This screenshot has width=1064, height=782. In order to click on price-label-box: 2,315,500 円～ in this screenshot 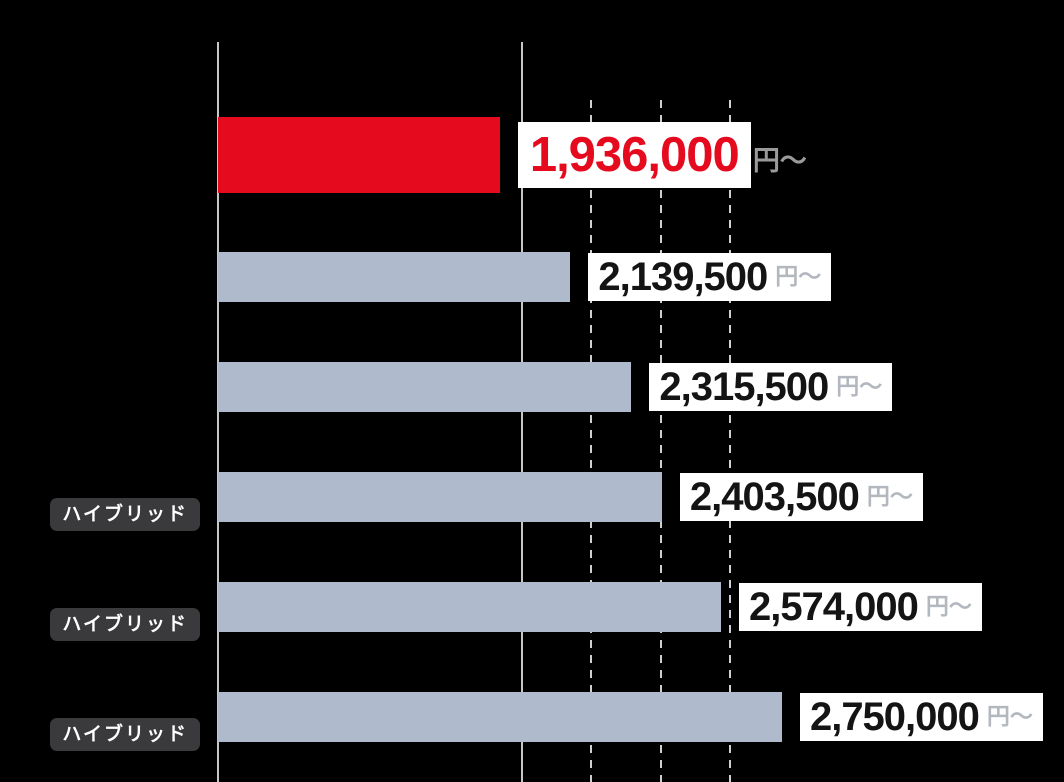, I will do `click(771, 387)`.